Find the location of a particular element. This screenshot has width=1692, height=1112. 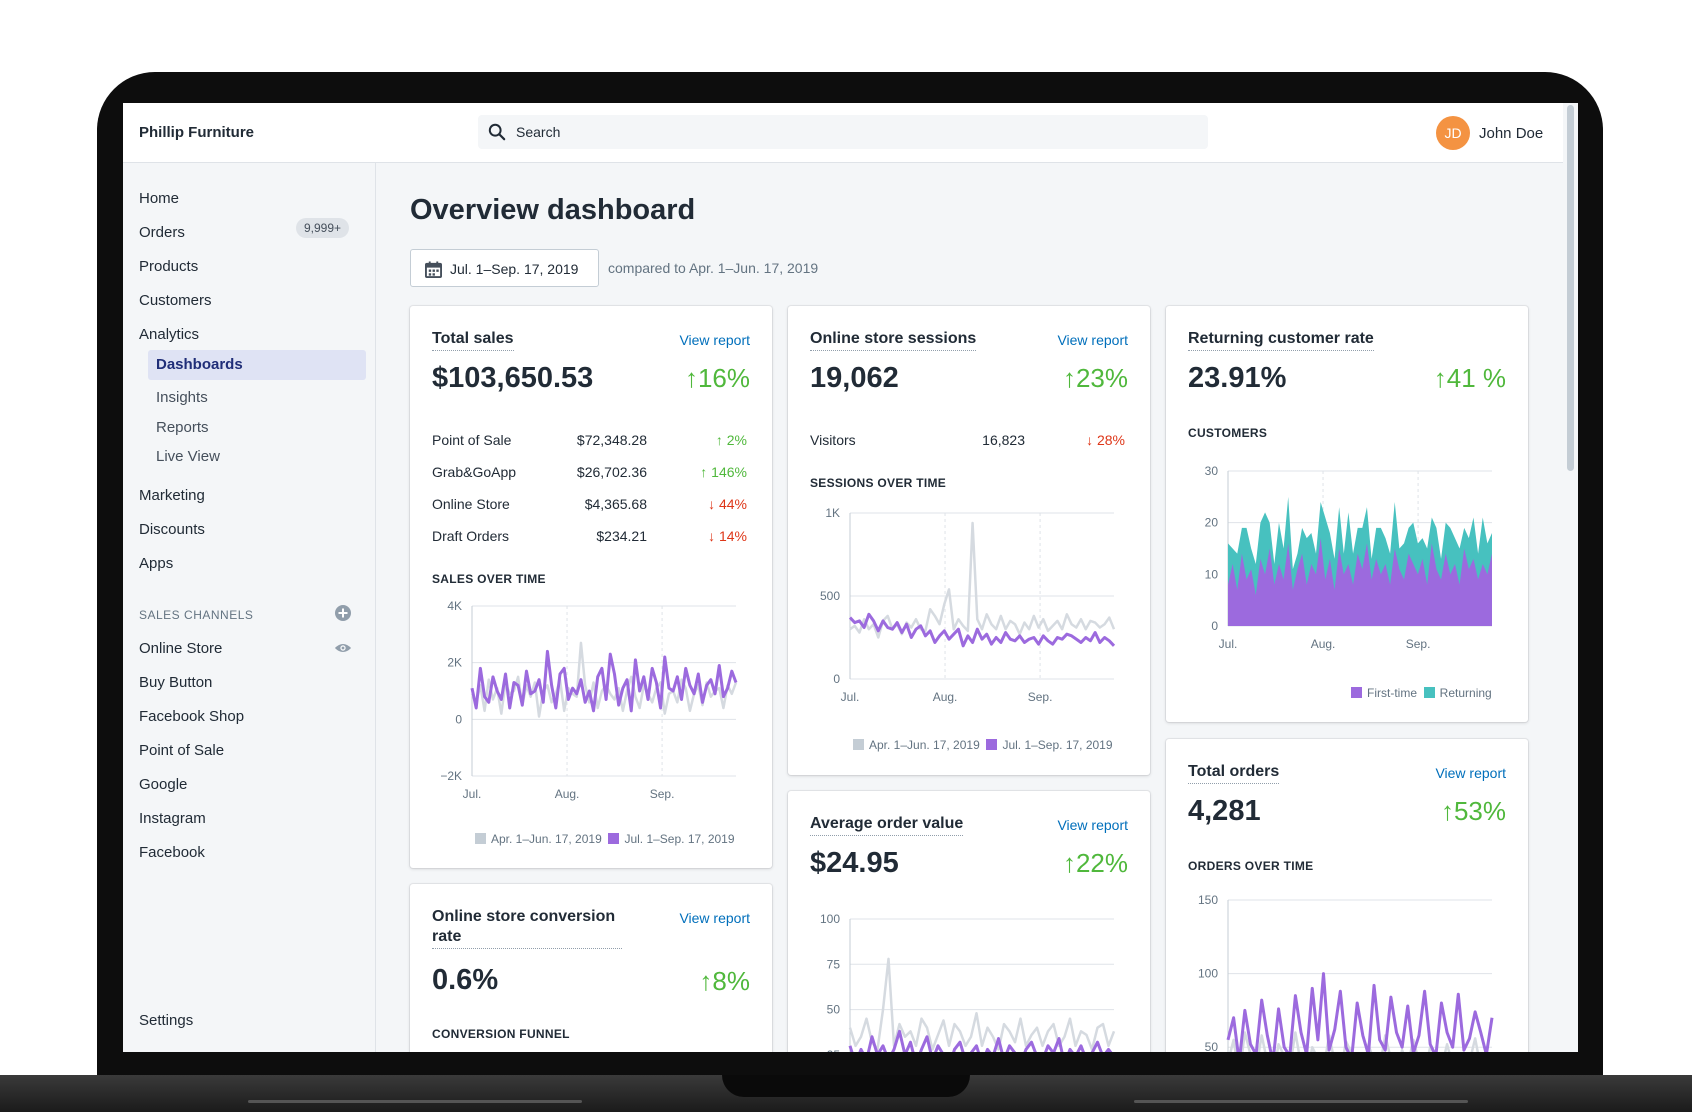

sidebar-item-home: Home is located at coordinates (159, 198).